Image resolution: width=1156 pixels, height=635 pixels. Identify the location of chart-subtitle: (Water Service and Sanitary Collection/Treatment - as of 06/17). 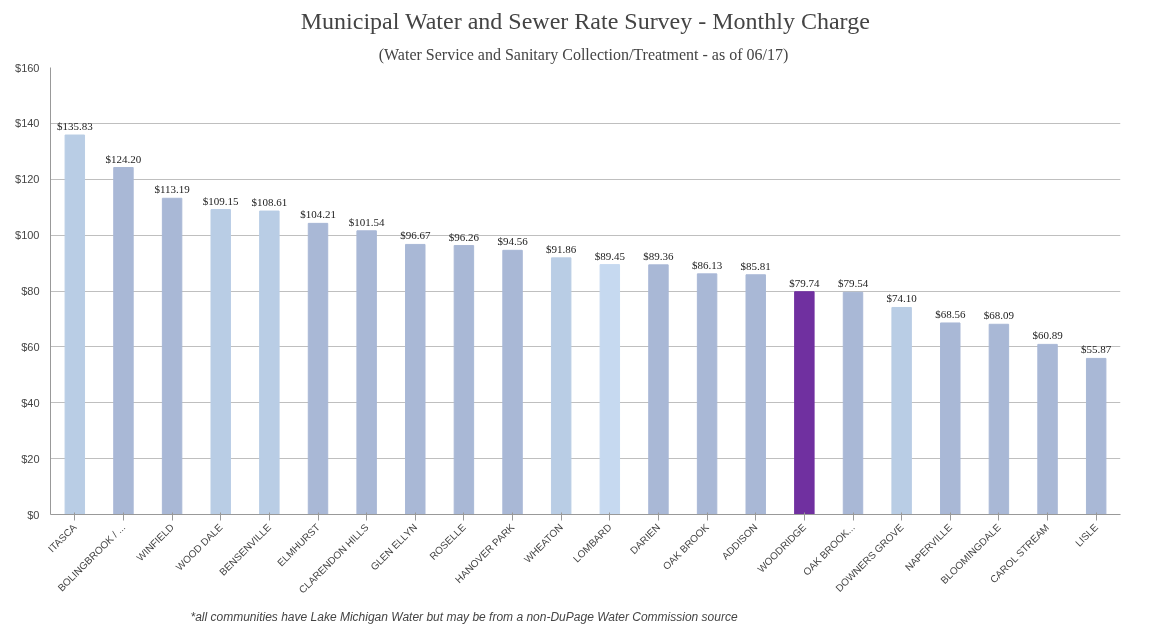
(583, 54).